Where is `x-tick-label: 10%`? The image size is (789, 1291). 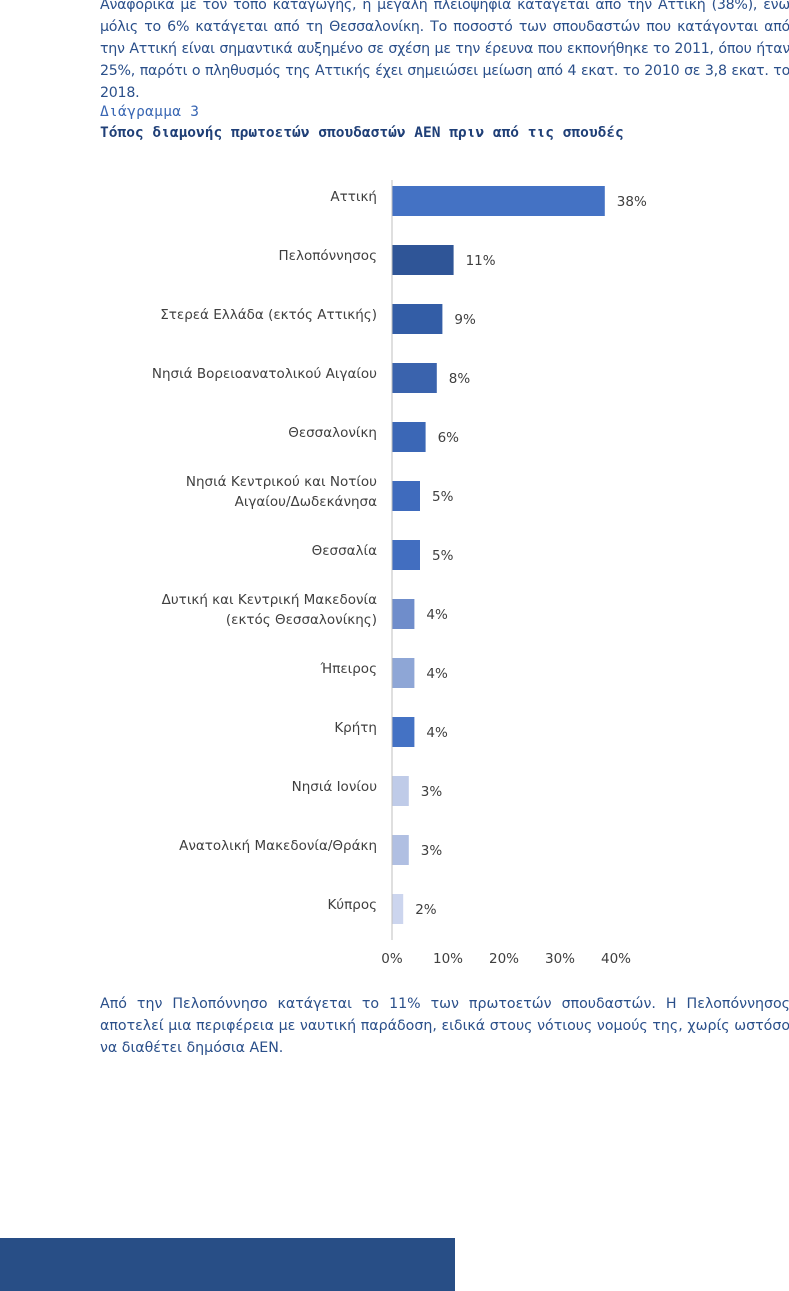 x-tick-label: 10% is located at coordinates (448, 959).